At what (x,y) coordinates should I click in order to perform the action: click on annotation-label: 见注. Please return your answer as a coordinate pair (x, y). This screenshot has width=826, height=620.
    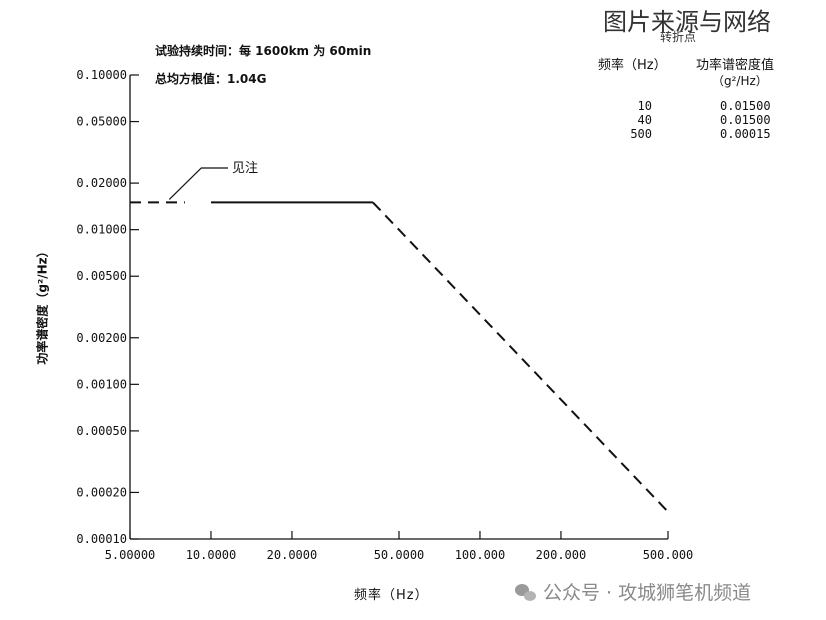
    Looking at the image, I should click on (245, 168).